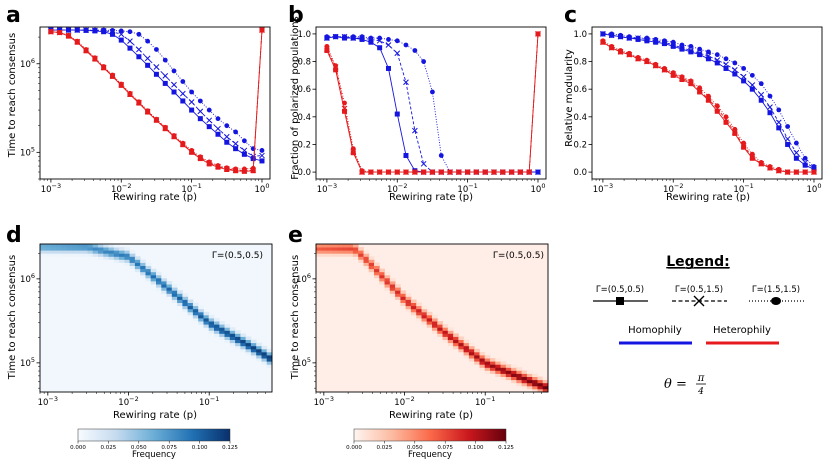 This screenshot has height=467, width=830. Describe the element at coordinates (14, 235) in the screenshot. I see `panel-label-d: d` at that location.